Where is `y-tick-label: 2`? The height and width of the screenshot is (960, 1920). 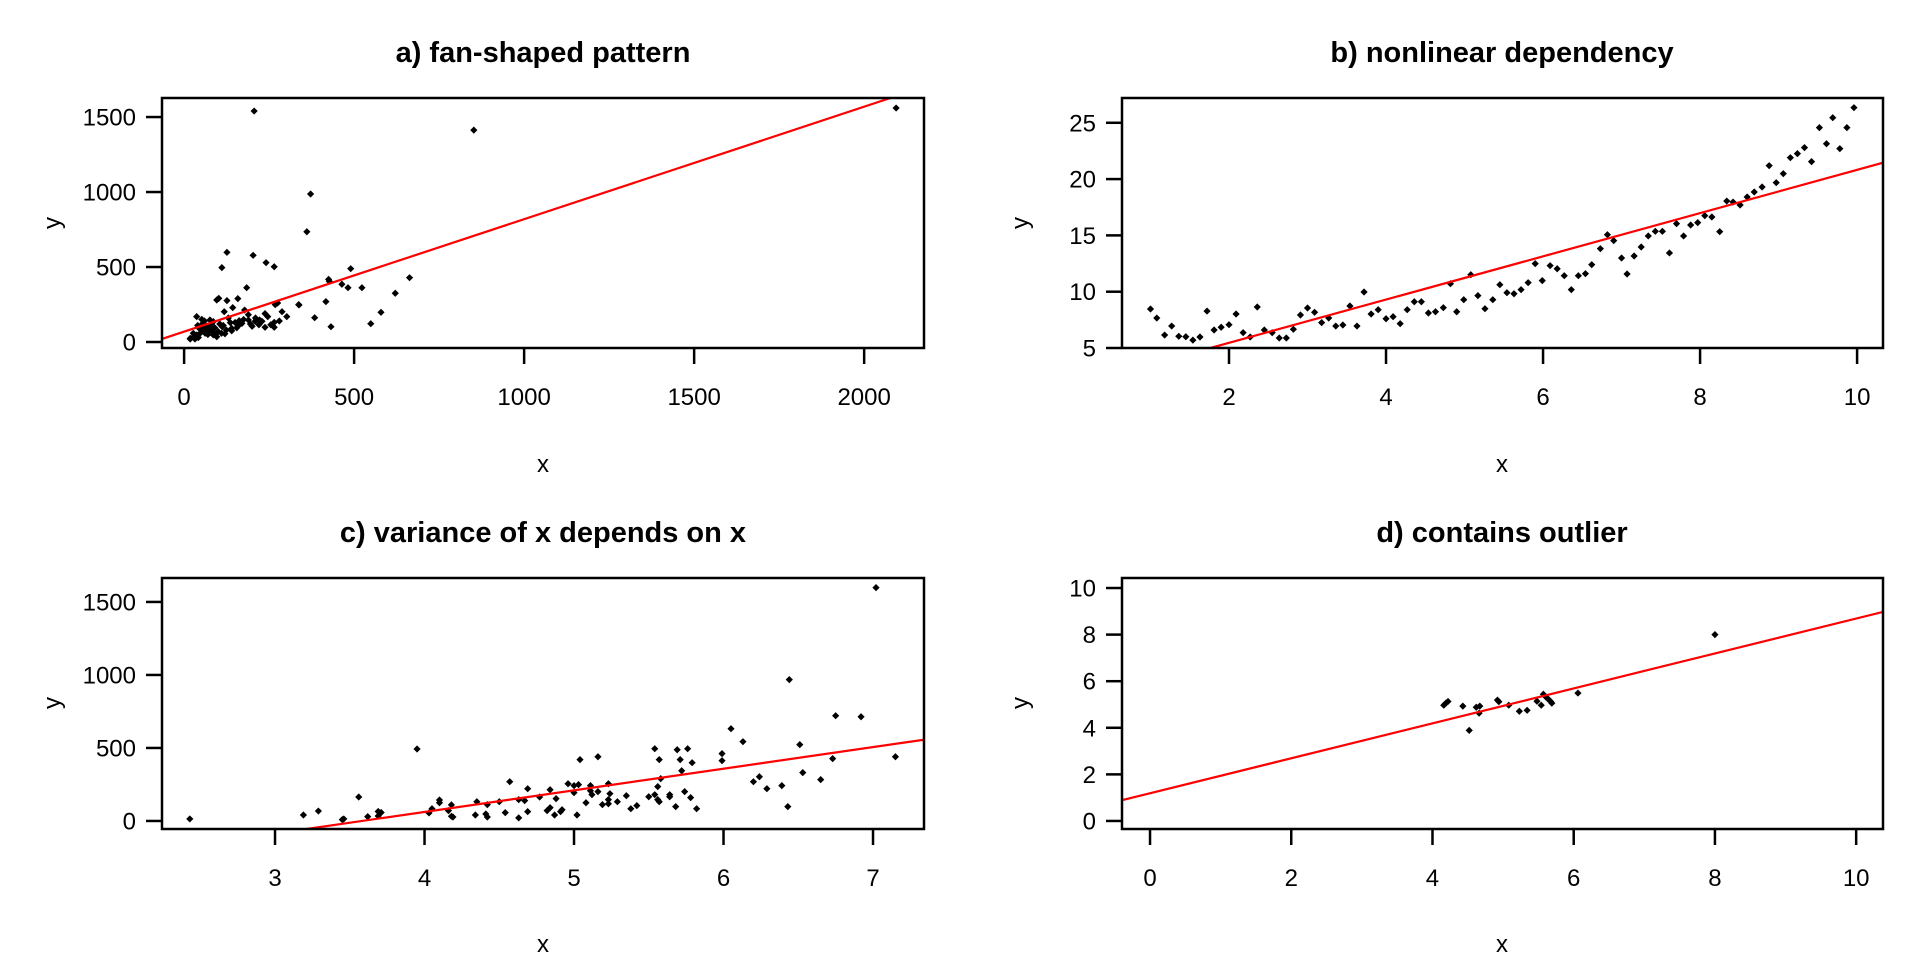 y-tick-label: 2 is located at coordinates (1089, 775).